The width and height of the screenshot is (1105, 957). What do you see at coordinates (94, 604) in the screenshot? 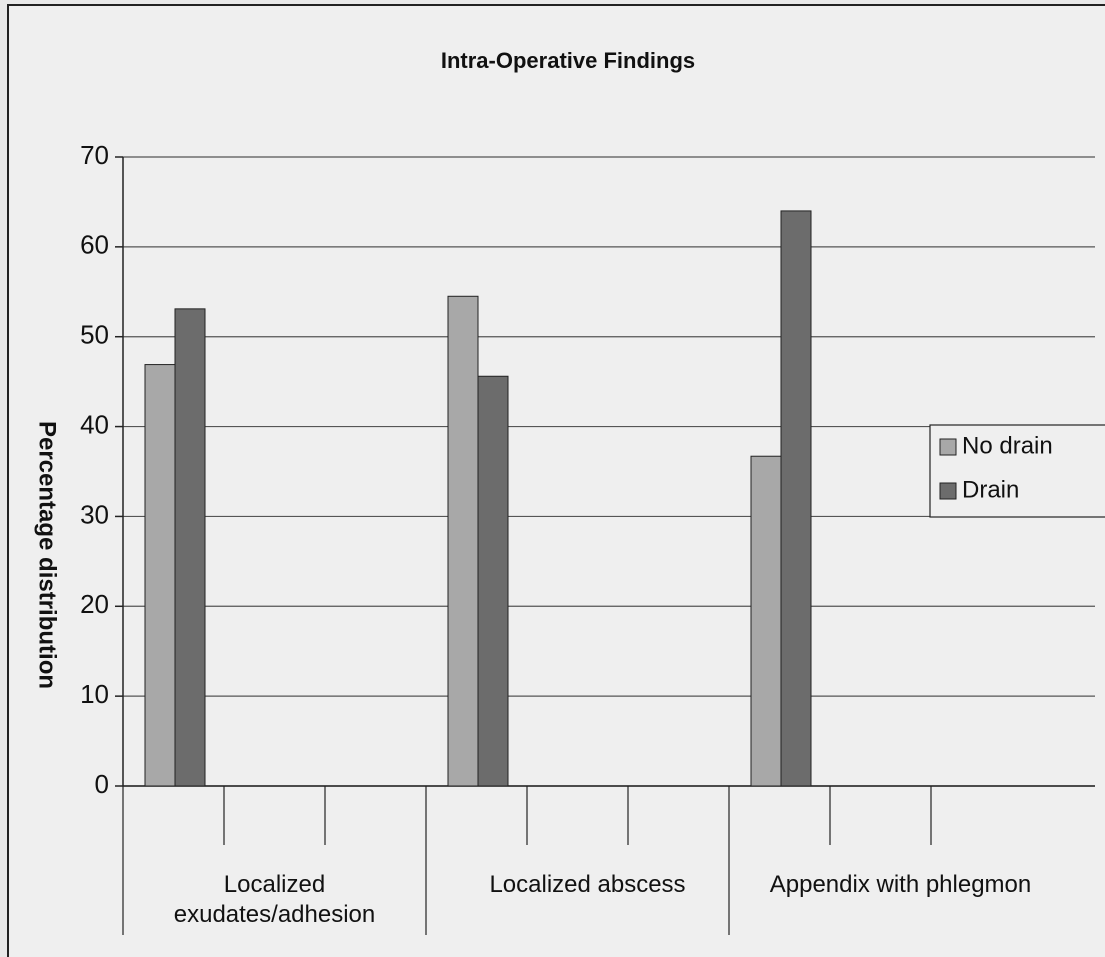
I see `y-tick-label: 20` at bounding box center [94, 604].